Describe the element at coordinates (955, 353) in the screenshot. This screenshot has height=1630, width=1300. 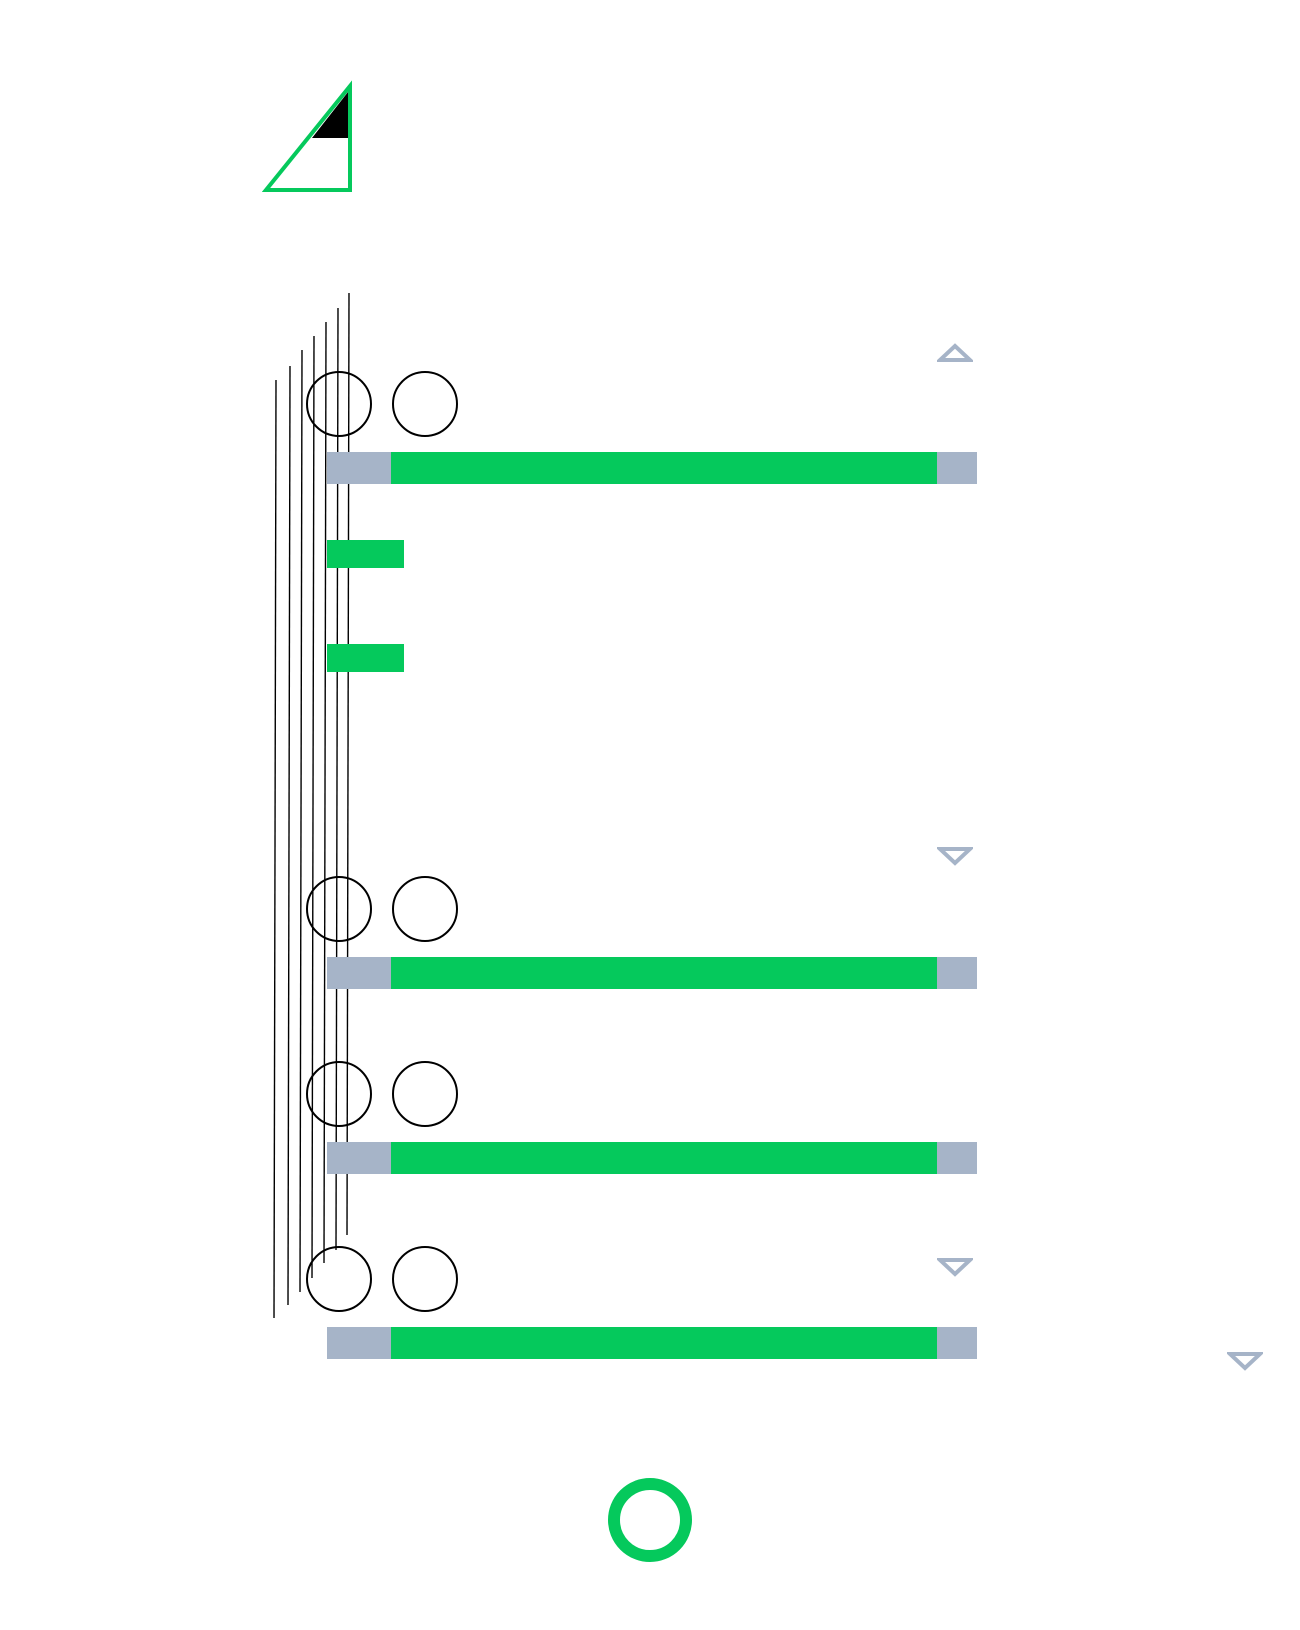
I see `chevron-up-icon` at that location.